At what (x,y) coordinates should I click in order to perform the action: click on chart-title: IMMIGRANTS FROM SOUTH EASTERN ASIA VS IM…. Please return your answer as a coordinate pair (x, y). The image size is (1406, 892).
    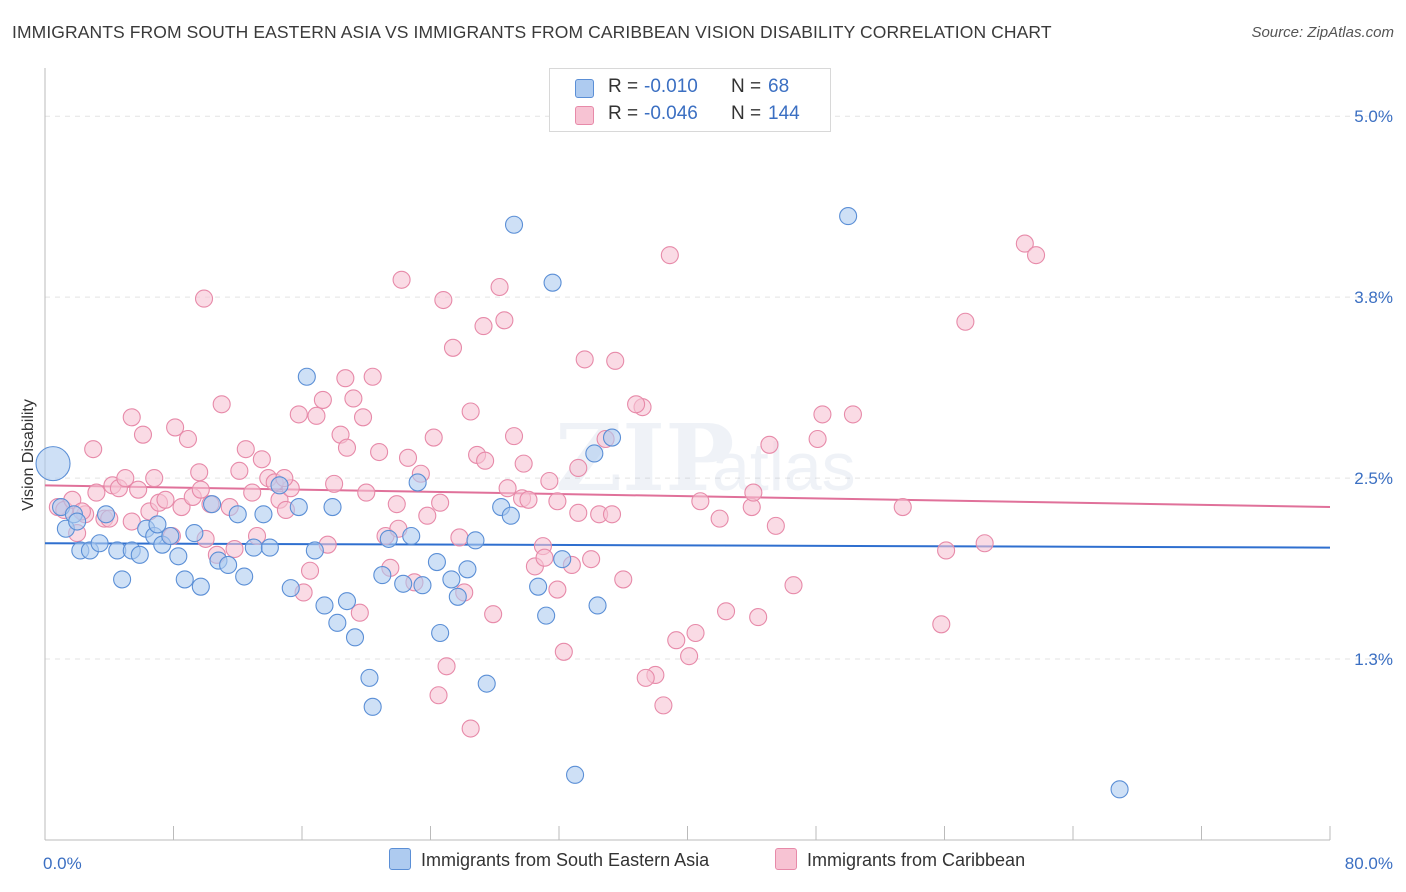
    Looking at the image, I should click on (532, 32).